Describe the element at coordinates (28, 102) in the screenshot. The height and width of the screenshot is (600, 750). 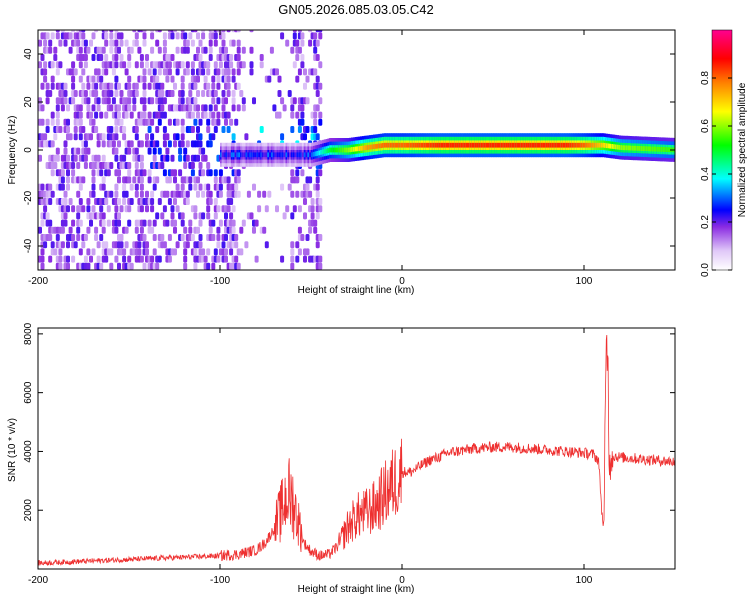
I see `spectrogram-y-tick-label: 20` at that location.